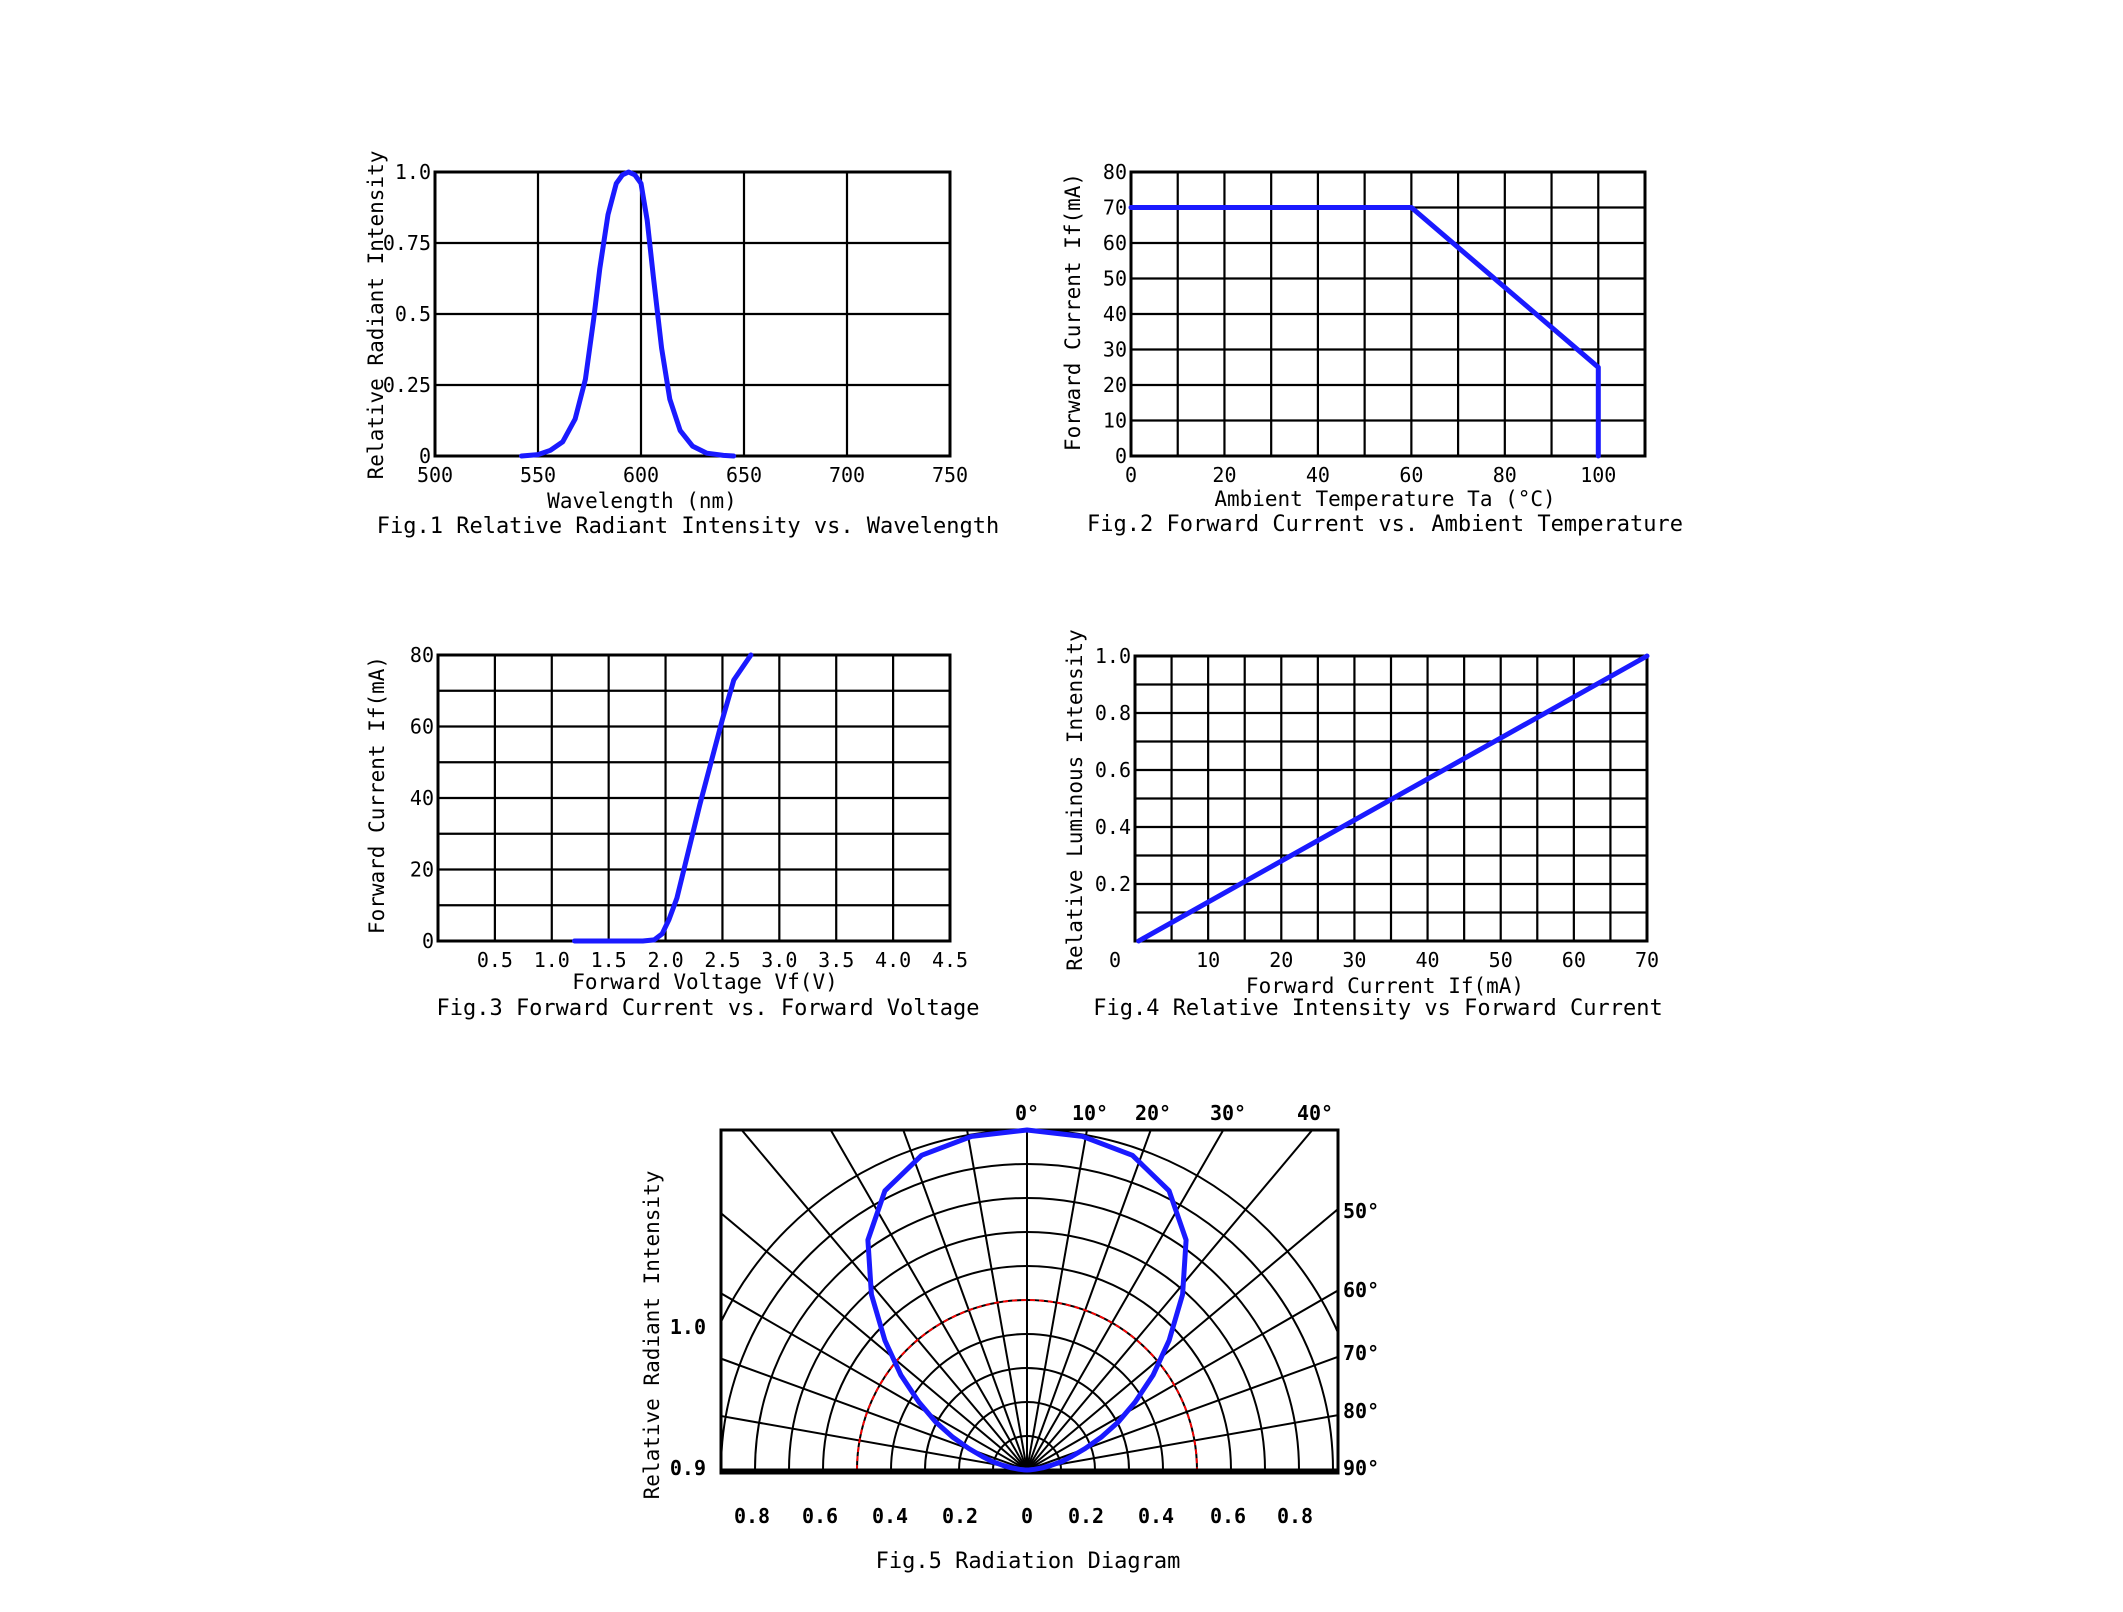  I want to click on fig2-xtick-label: 40, so click(1318, 475).